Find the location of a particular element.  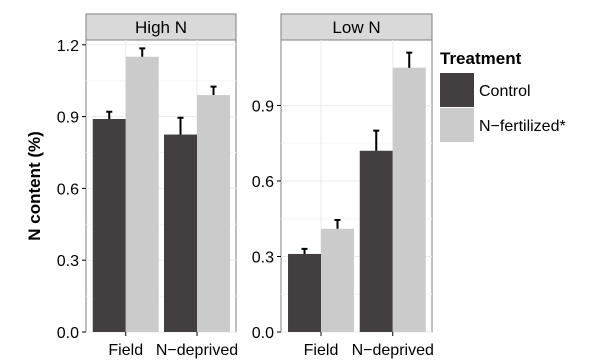

legend-label: N−fertilized* is located at coordinates (522, 126).